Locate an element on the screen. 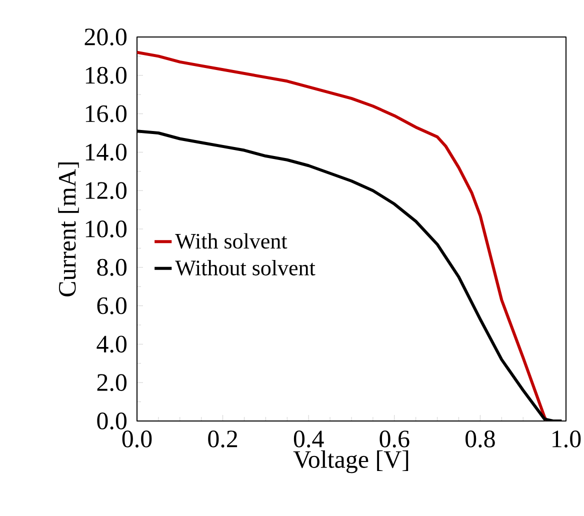 This screenshot has height=516, width=584. x-tick-label: 0.8 is located at coordinates (480, 439).